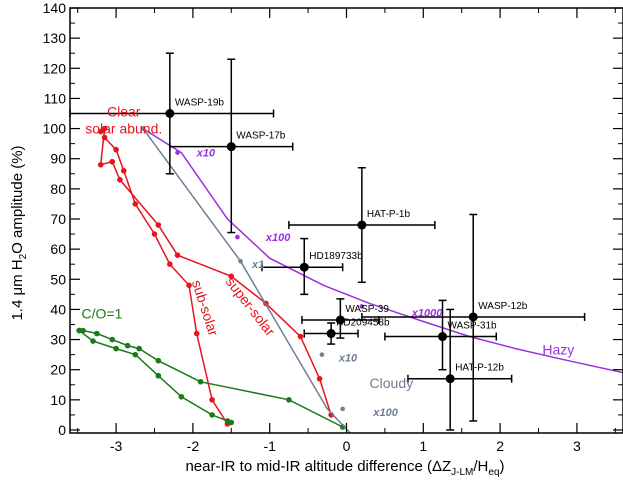  What do you see at coordinates (58, 249) in the screenshot?
I see `y-tick-label: 60` at bounding box center [58, 249].